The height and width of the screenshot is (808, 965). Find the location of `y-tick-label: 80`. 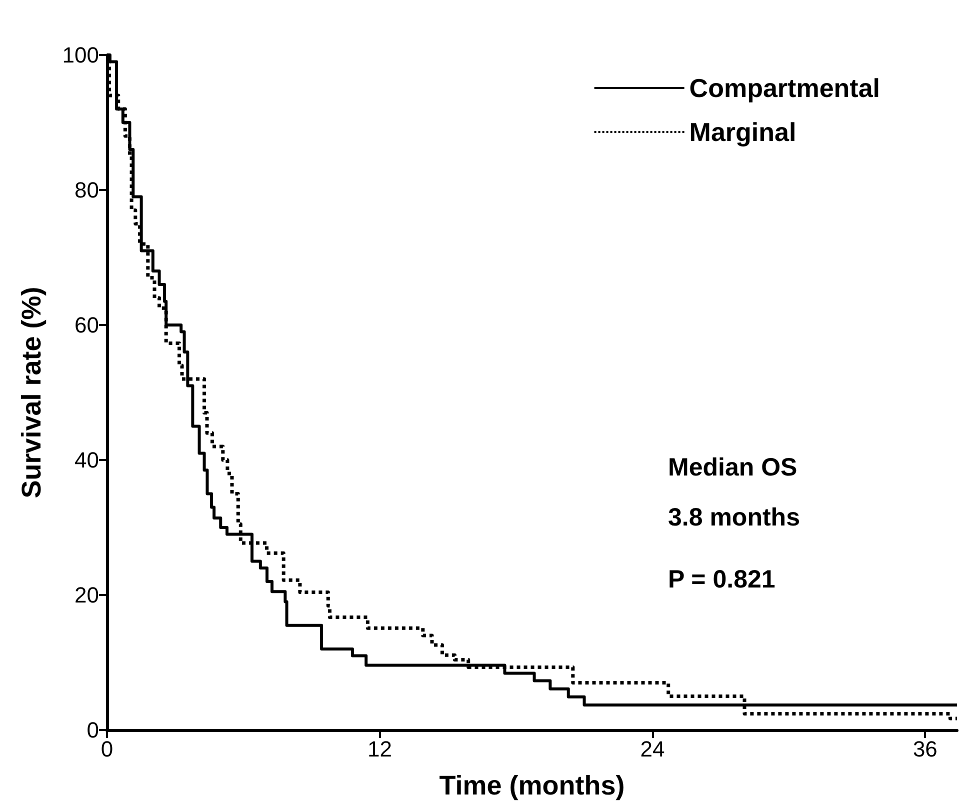

y-tick-label: 80 is located at coordinates (86, 190).